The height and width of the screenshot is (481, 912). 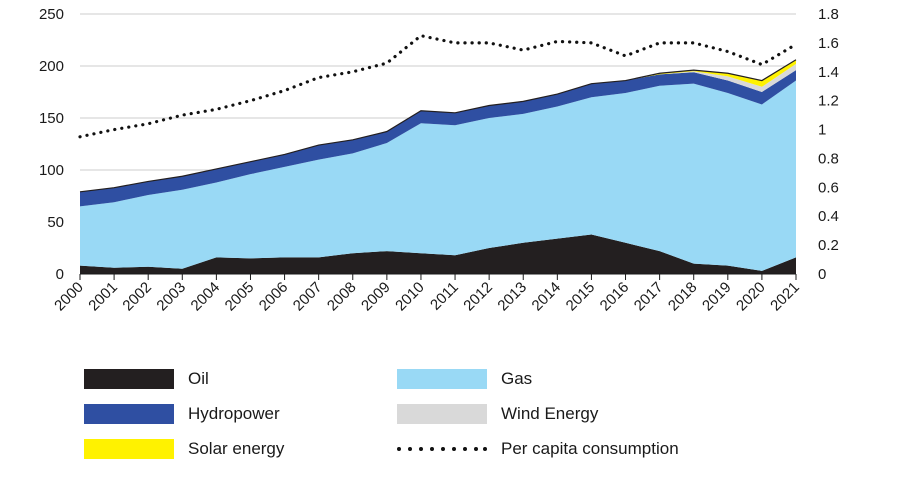 What do you see at coordinates (240, 297) in the screenshot?
I see `x-tick-label: 2005` at bounding box center [240, 297].